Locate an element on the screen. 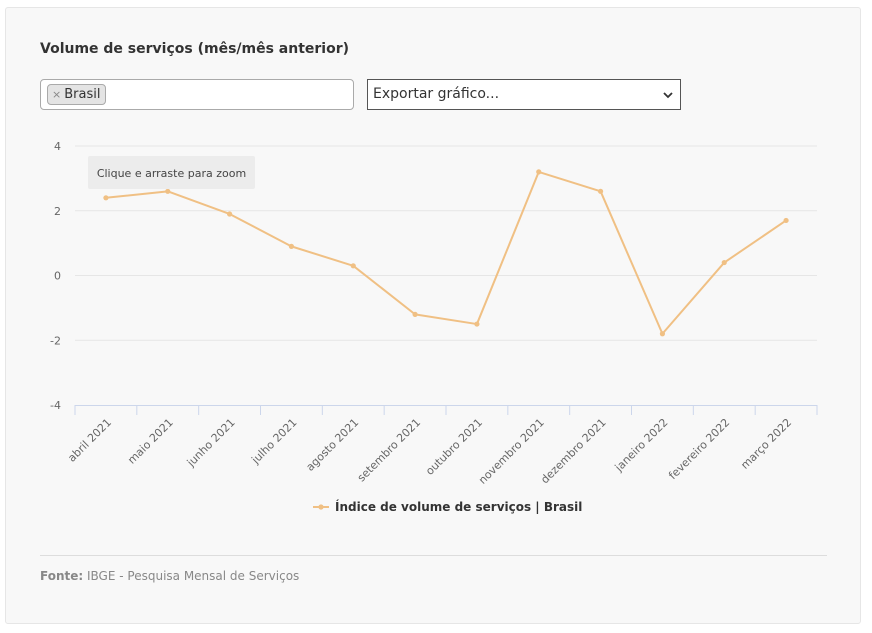  zoom-tooltip-box is located at coordinates (171, 172).